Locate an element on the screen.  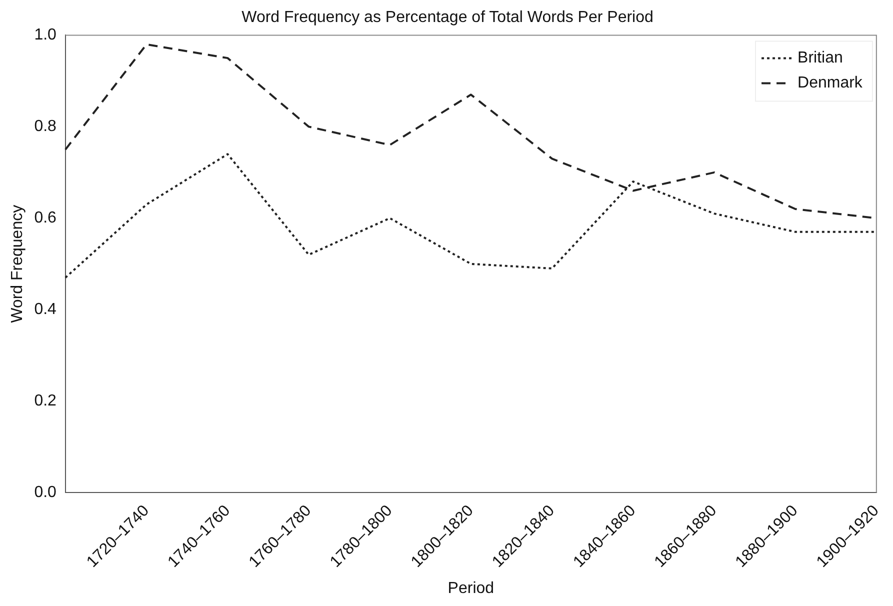
y-tick-label: 0.6 is located at coordinates (45, 218).